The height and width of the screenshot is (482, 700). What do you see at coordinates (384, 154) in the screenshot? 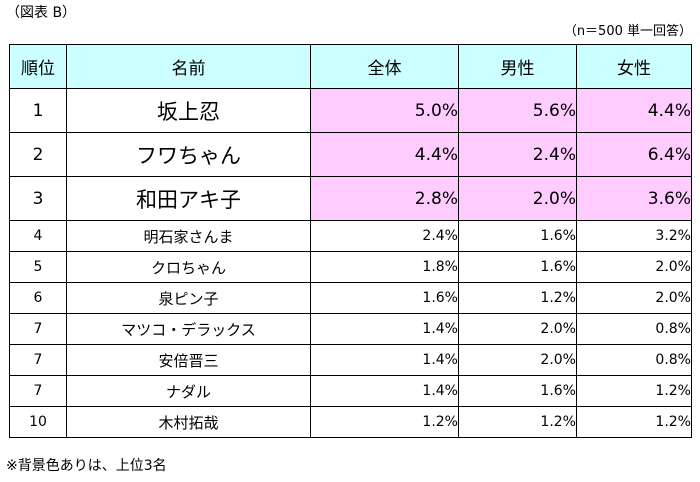
I see `cell-overall: 4.4%` at bounding box center [384, 154].